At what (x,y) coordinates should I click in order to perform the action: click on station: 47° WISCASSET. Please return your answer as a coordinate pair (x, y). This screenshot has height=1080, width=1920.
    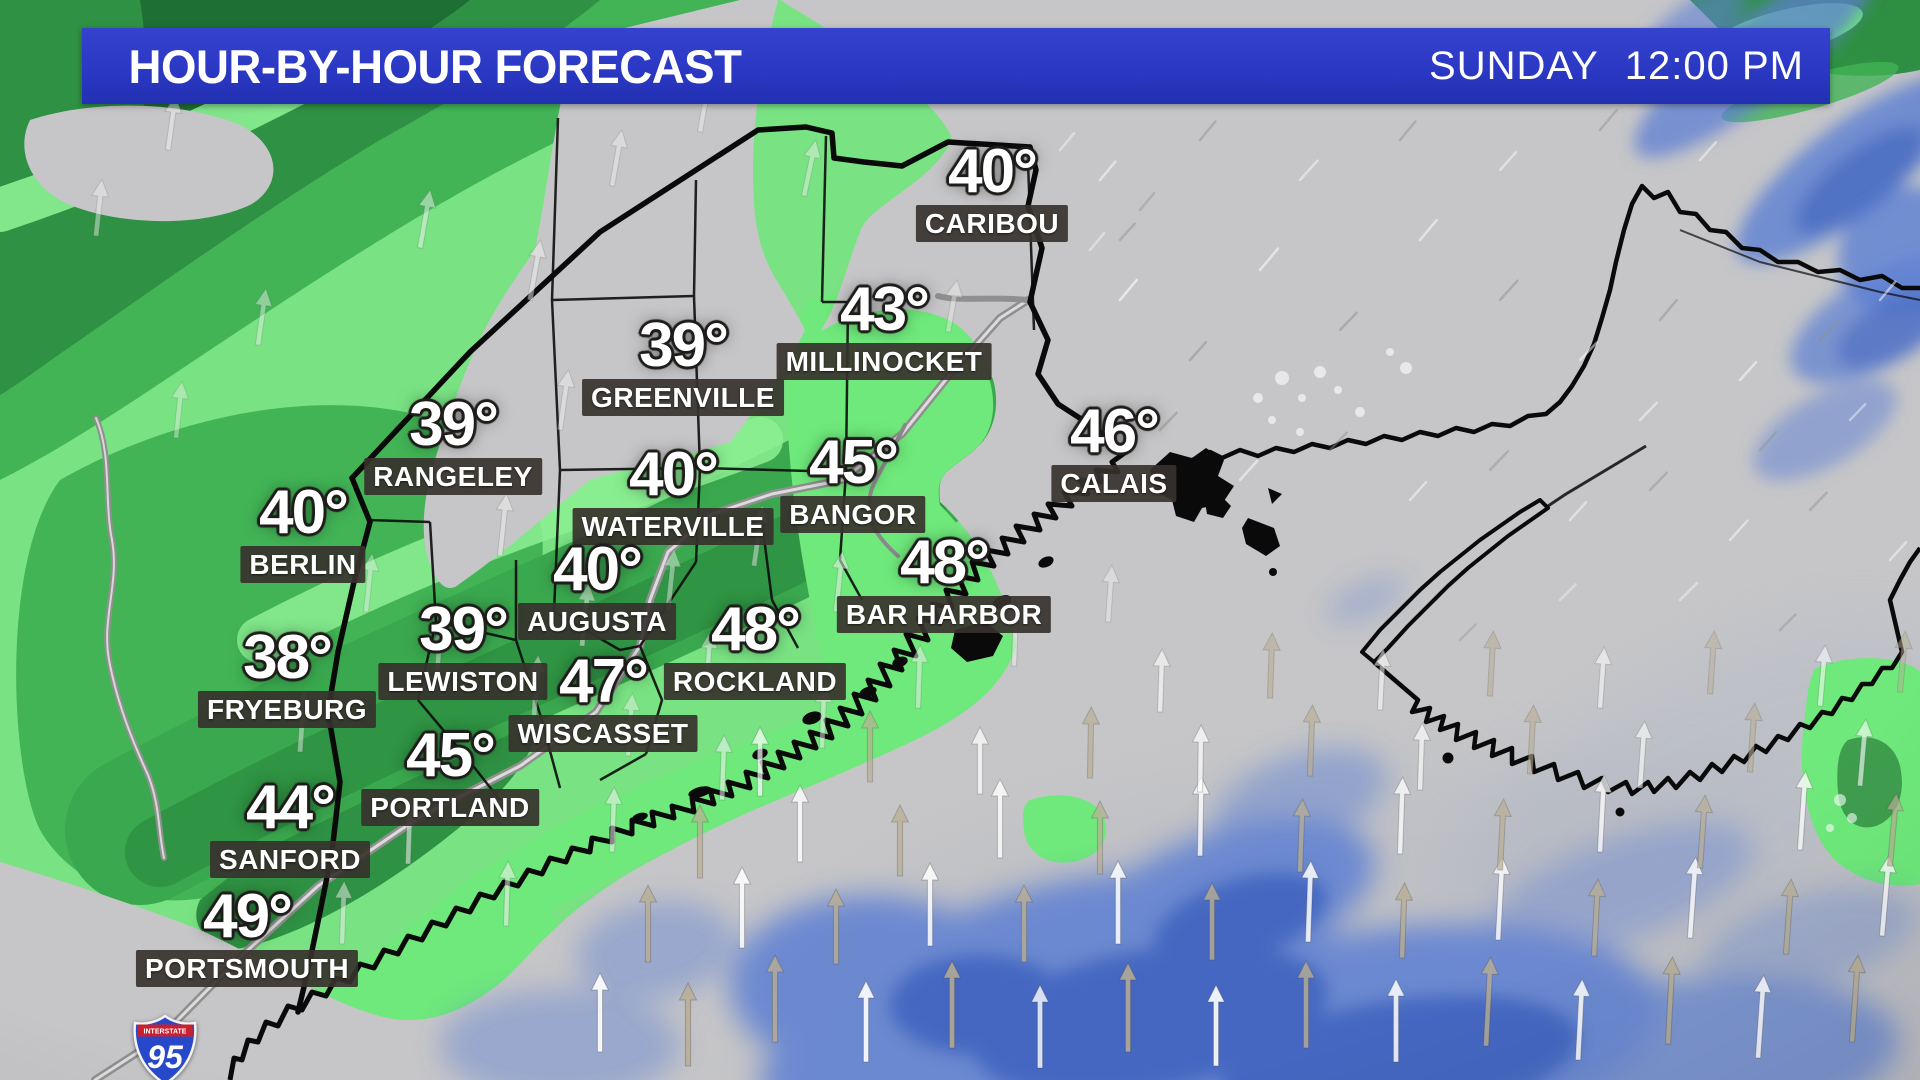
    Looking at the image, I should click on (603, 699).